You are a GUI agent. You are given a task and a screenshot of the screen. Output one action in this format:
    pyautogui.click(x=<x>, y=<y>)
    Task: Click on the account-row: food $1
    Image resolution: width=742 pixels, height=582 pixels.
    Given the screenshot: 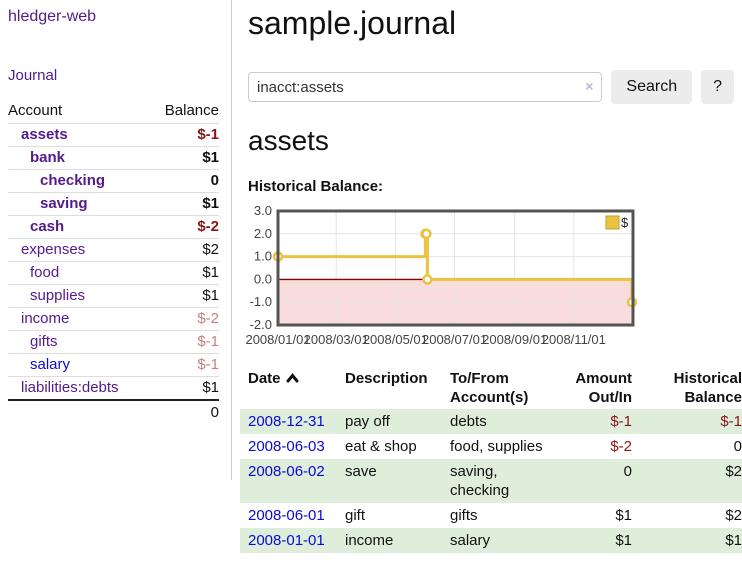 What is the action you would take?
    pyautogui.click(x=113, y=273)
    